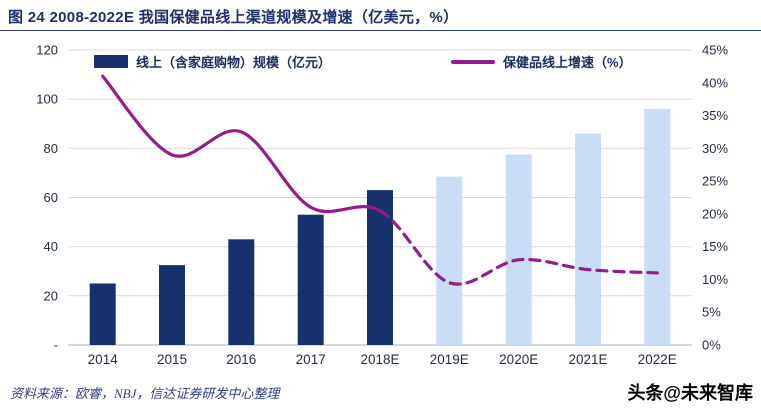 The height and width of the screenshot is (410, 761). I want to click on source-note: 资料来源：欧睿，NBJ，信达证券研发中心整理, so click(145, 393).